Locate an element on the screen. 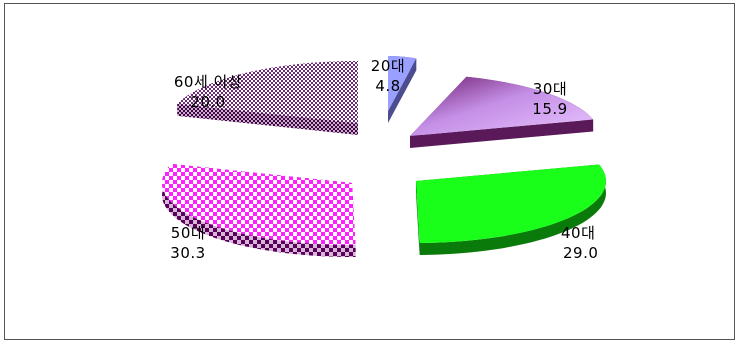 Image resolution: width=739 pixels, height=344 pixels. slice-category-label-5: 60세 이상 is located at coordinates (208, 82).